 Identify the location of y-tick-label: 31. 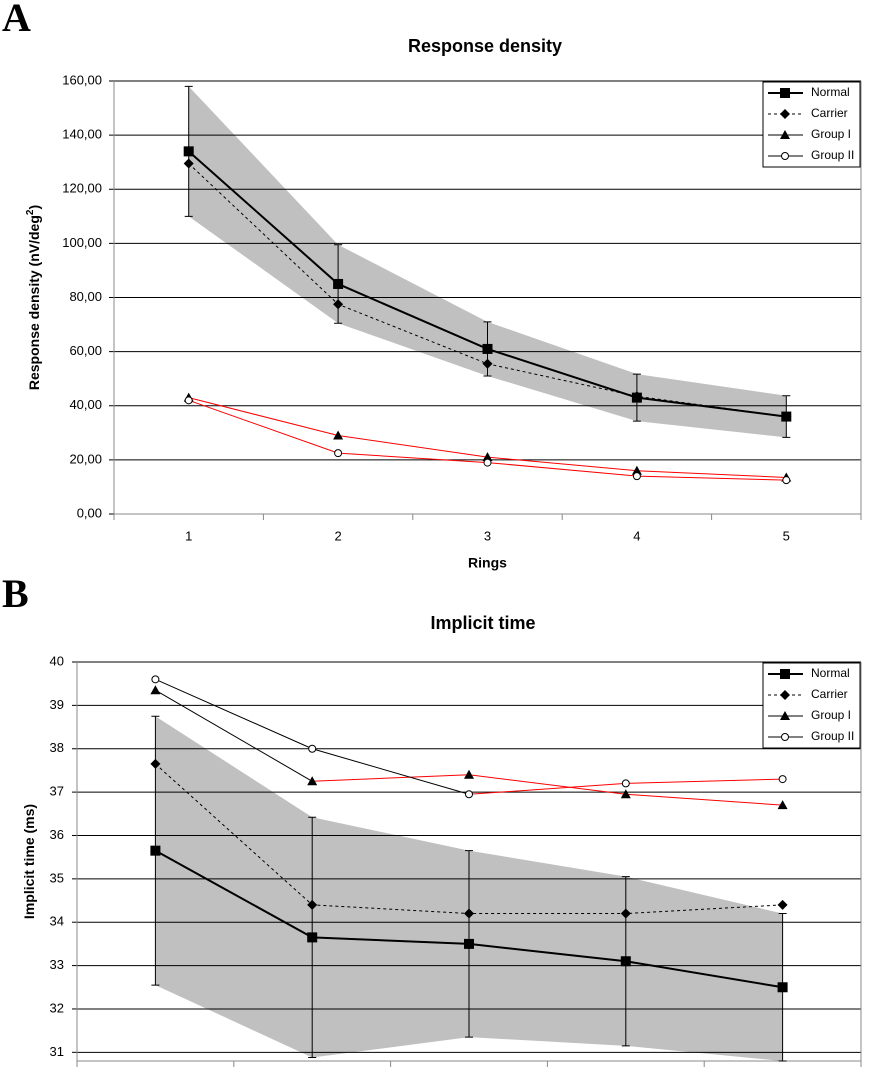
(57, 1051).